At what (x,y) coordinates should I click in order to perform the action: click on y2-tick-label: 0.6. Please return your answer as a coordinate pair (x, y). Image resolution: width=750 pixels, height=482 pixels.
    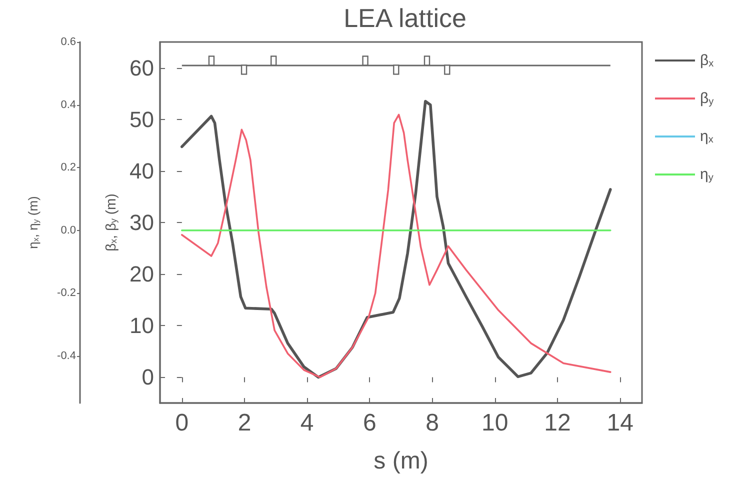
    Looking at the image, I should click on (68, 42).